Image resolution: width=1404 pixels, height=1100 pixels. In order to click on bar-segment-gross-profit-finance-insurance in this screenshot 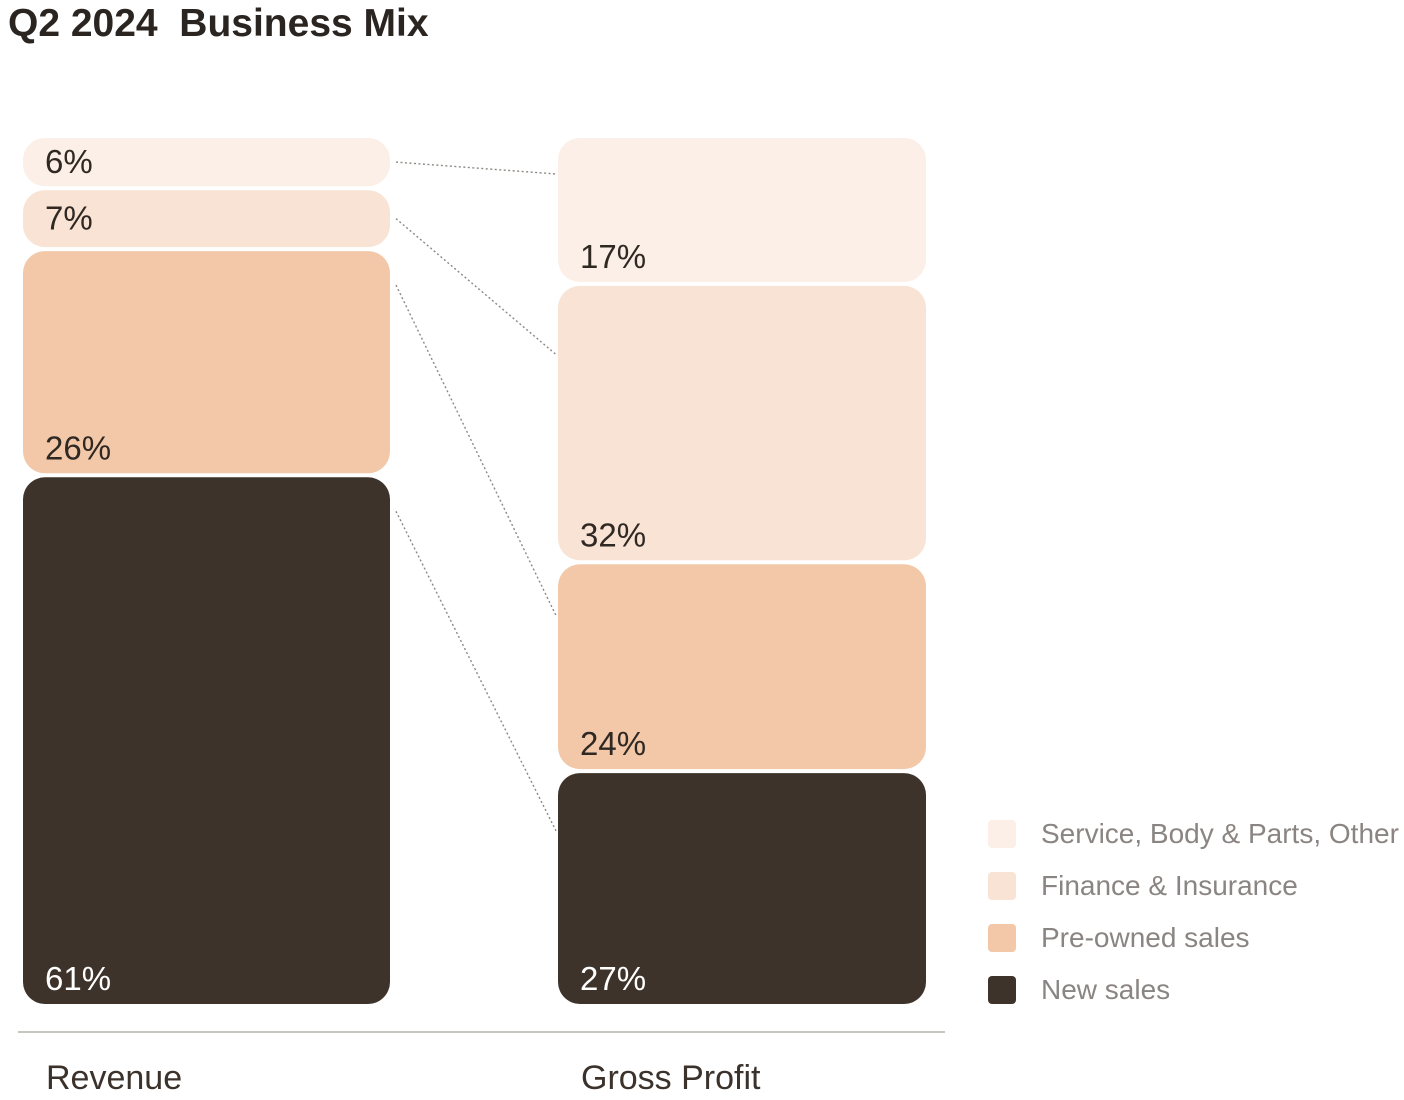, I will do `click(742, 423)`.